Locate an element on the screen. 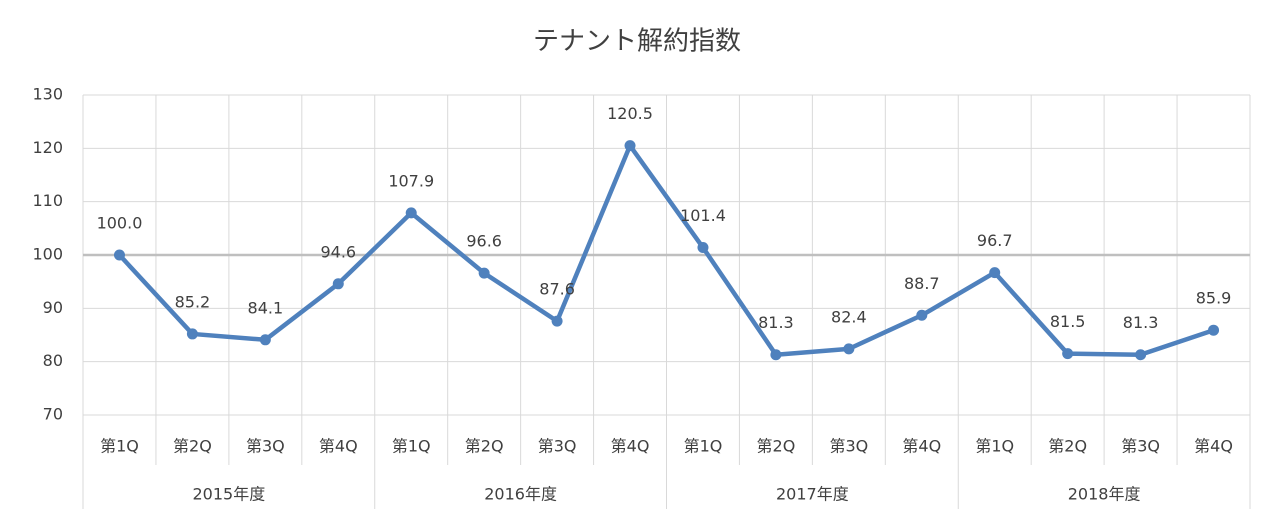 The height and width of the screenshot is (509, 1274). data-label: 88.7 is located at coordinates (922, 283).